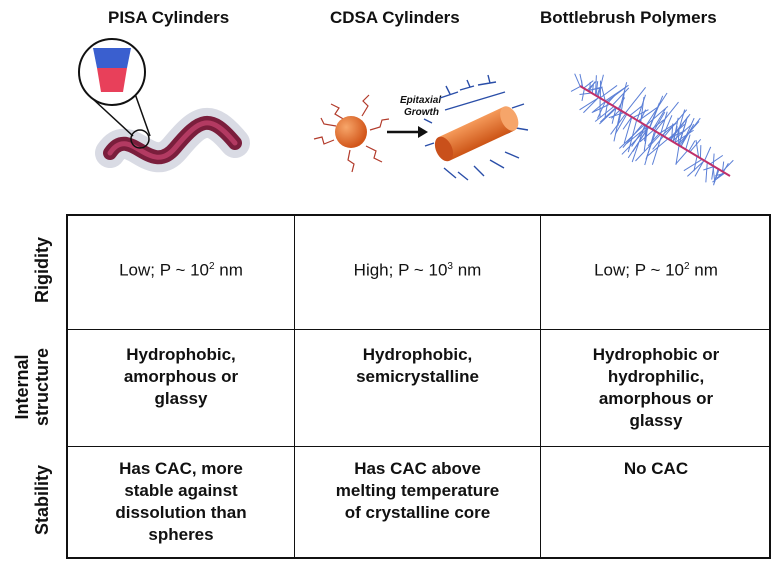 This screenshot has width=775, height=567. Describe the element at coordinates (417, 270) in the screenshot. I see `cell-rigidity-cdsa: High; P ~ 103 nm` at that location.